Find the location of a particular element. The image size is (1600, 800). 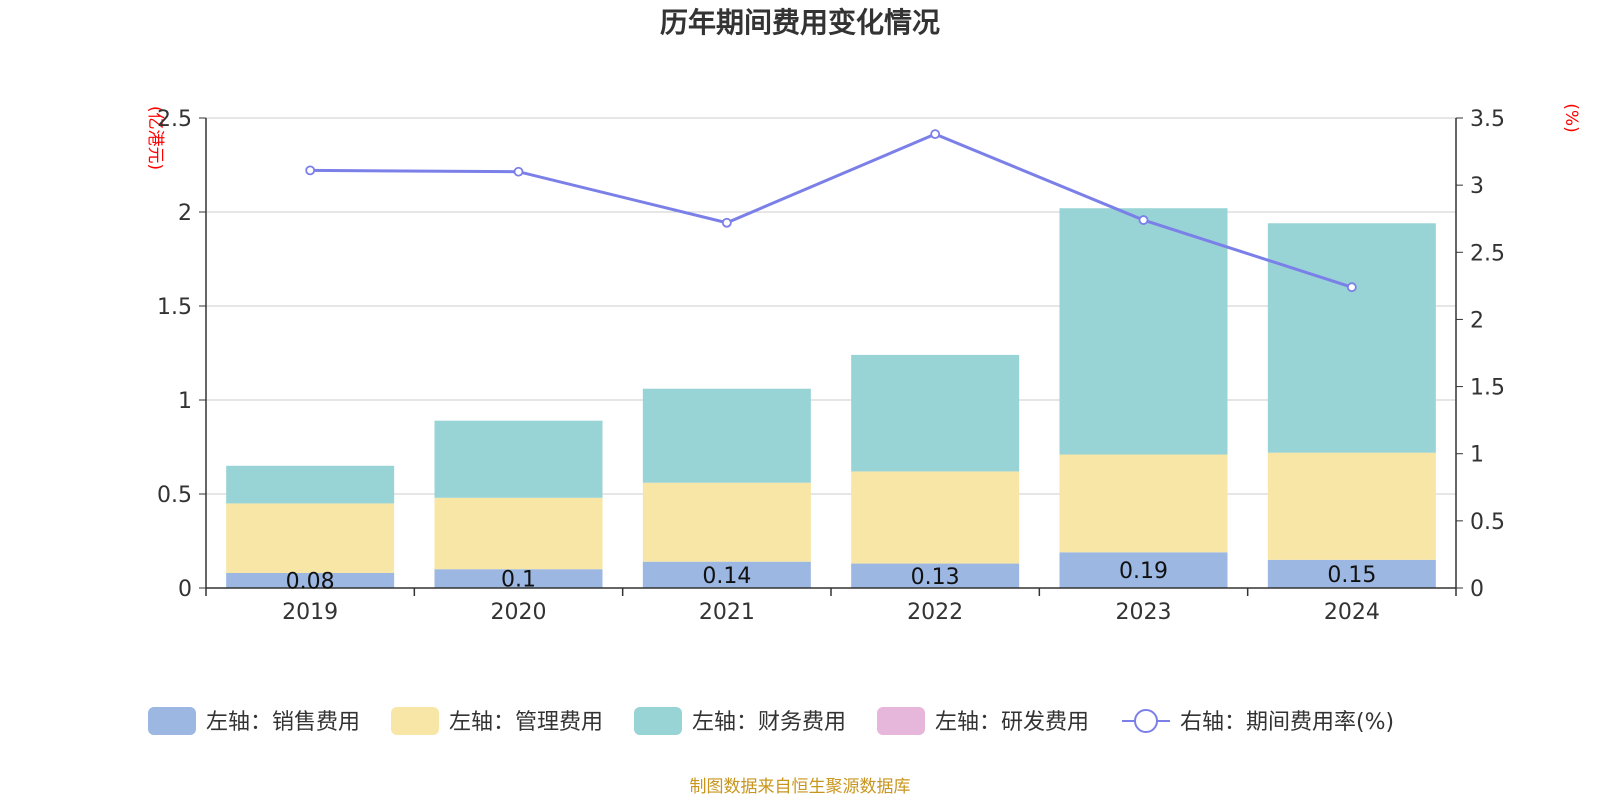

left-axis-tick-label: 1.5 is located at coordinates (174, 307).